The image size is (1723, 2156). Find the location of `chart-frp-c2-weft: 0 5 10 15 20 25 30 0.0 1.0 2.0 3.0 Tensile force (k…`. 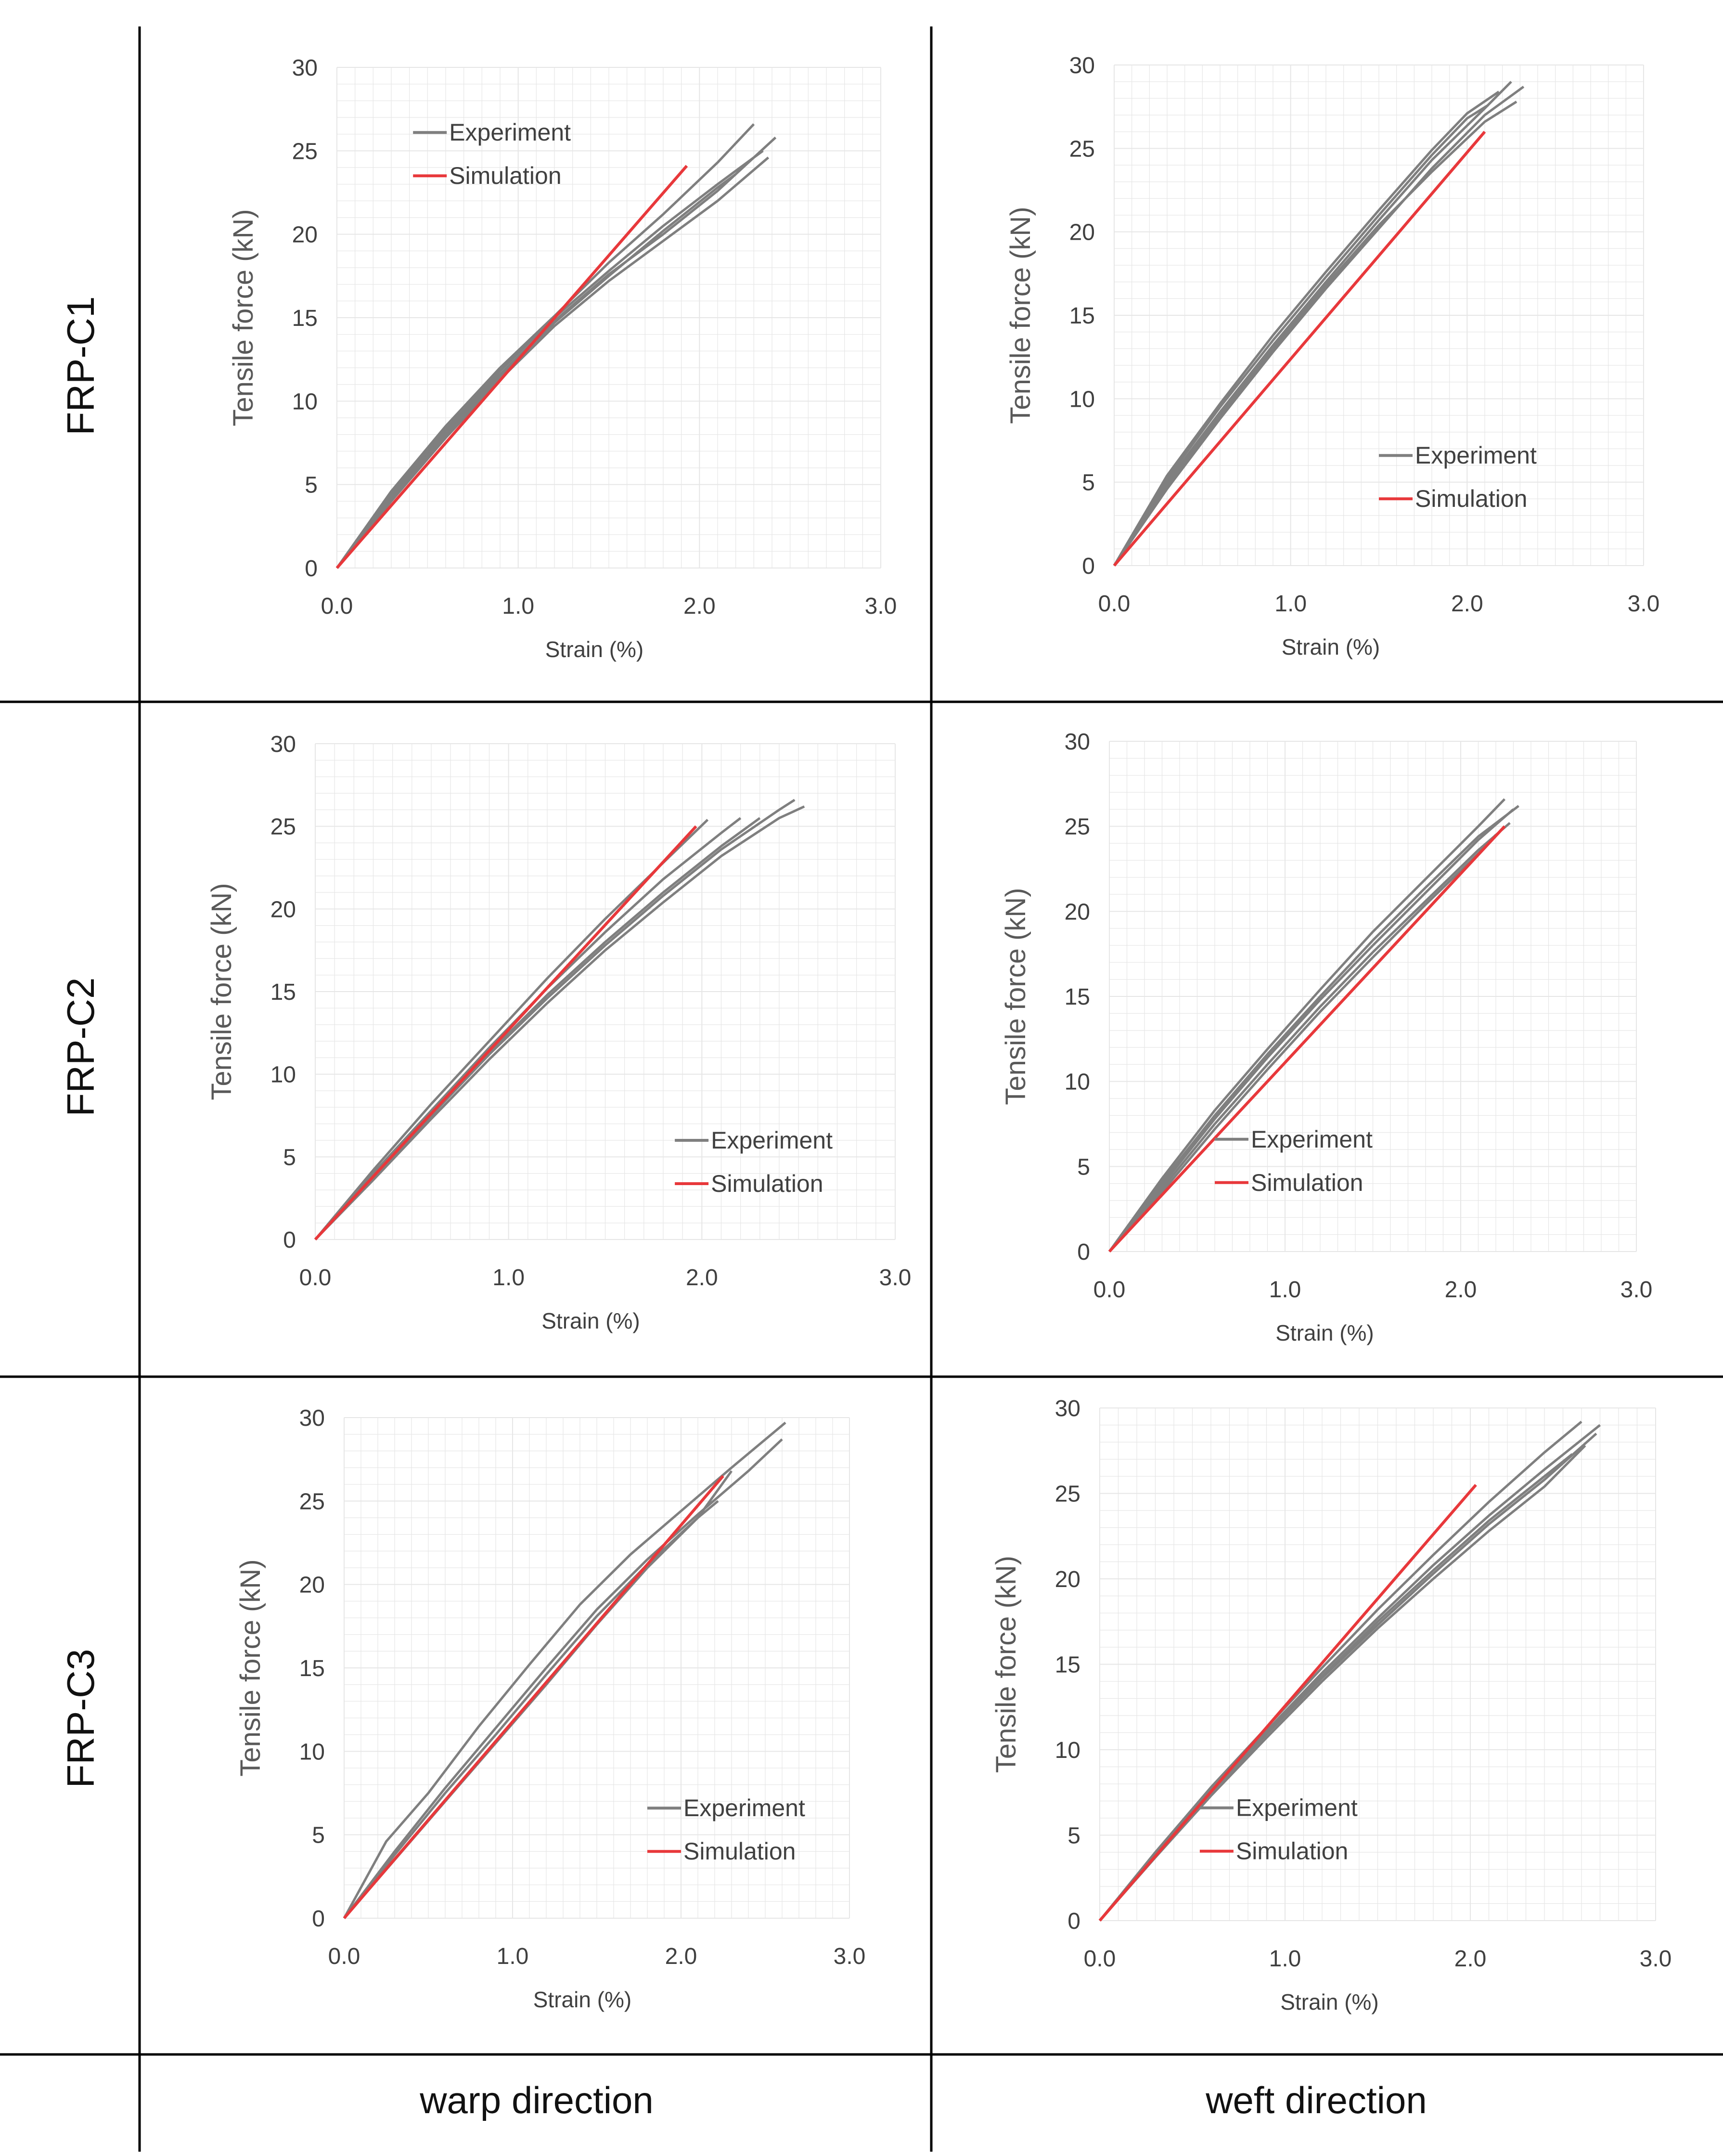

chart-frp-c2-weft: 0 5 10 15 20 25 30 0.0 1.0 2.0 3.0 Tensile force (k… is located at coordinates (1326, 1037).